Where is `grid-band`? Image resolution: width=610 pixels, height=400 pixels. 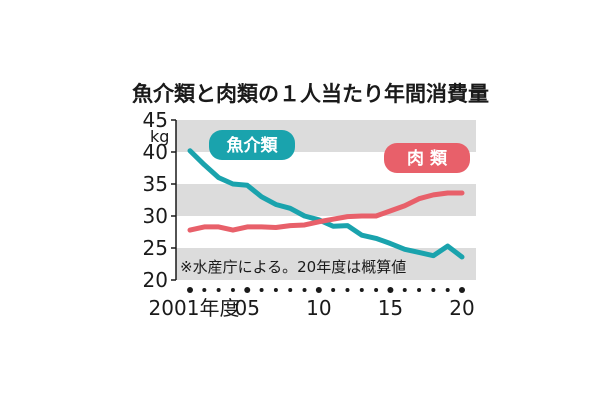 grid-band is located at coordinates (326, 200).